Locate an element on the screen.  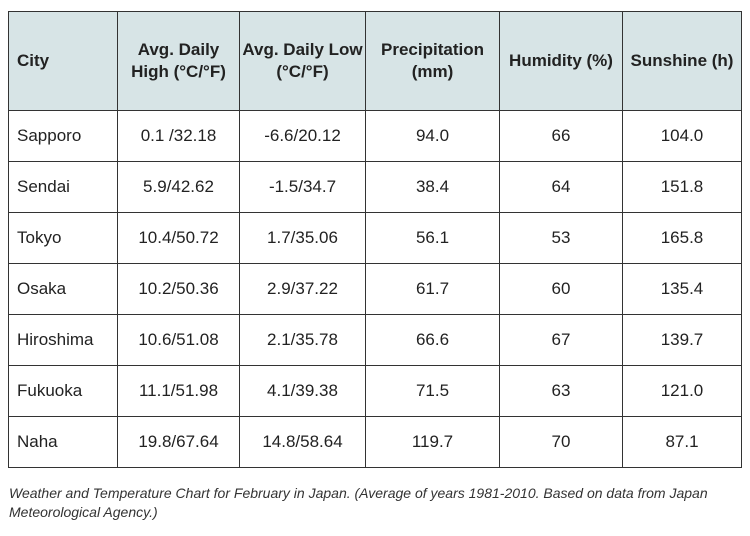
city-cell: Naha is located at coordinates (63, 442).